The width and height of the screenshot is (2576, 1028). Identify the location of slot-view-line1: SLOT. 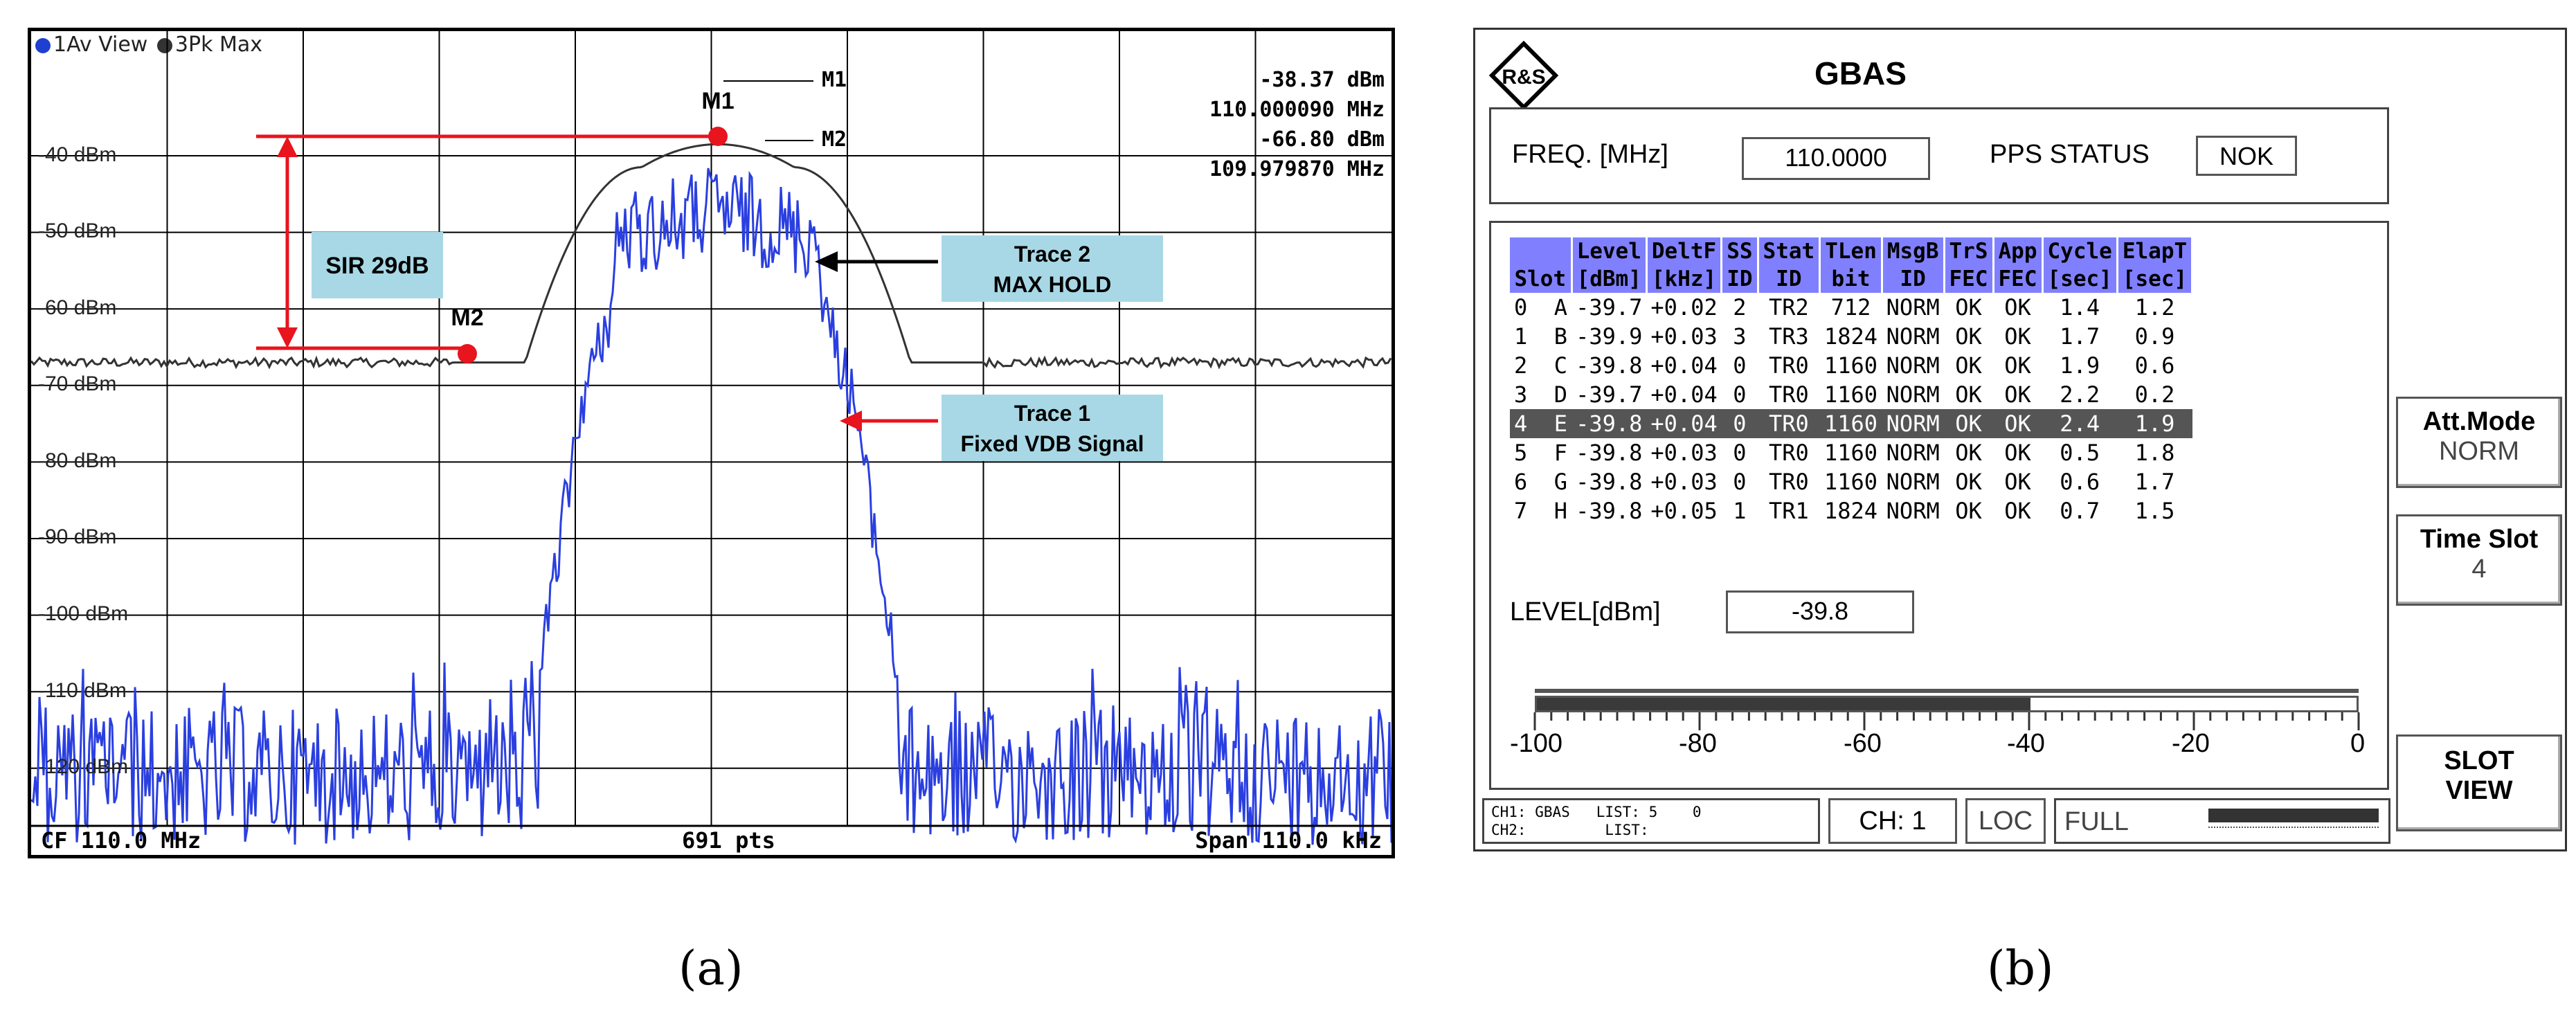
(2479, 760).